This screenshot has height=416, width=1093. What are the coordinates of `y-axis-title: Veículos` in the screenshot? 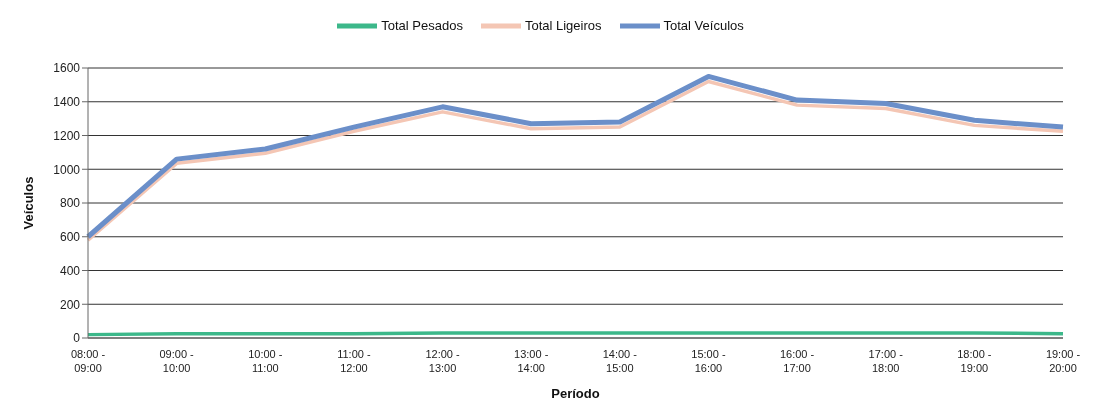 It's located at (28, 203).